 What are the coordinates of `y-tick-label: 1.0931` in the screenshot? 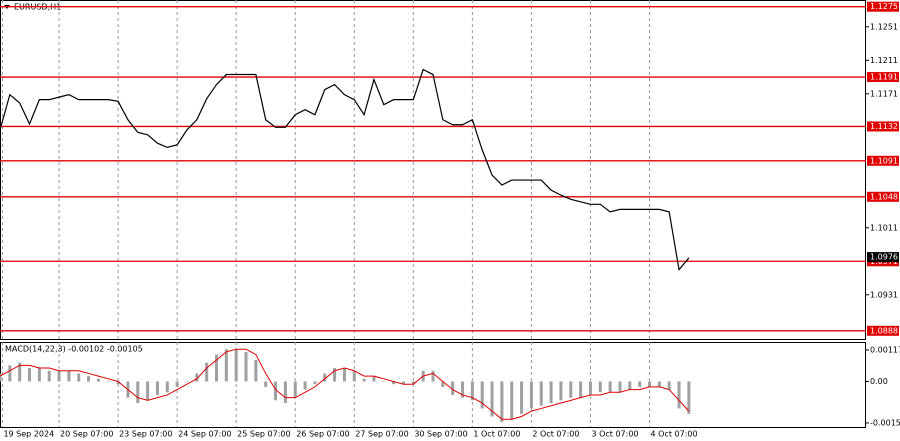 It's located at (884, 294).